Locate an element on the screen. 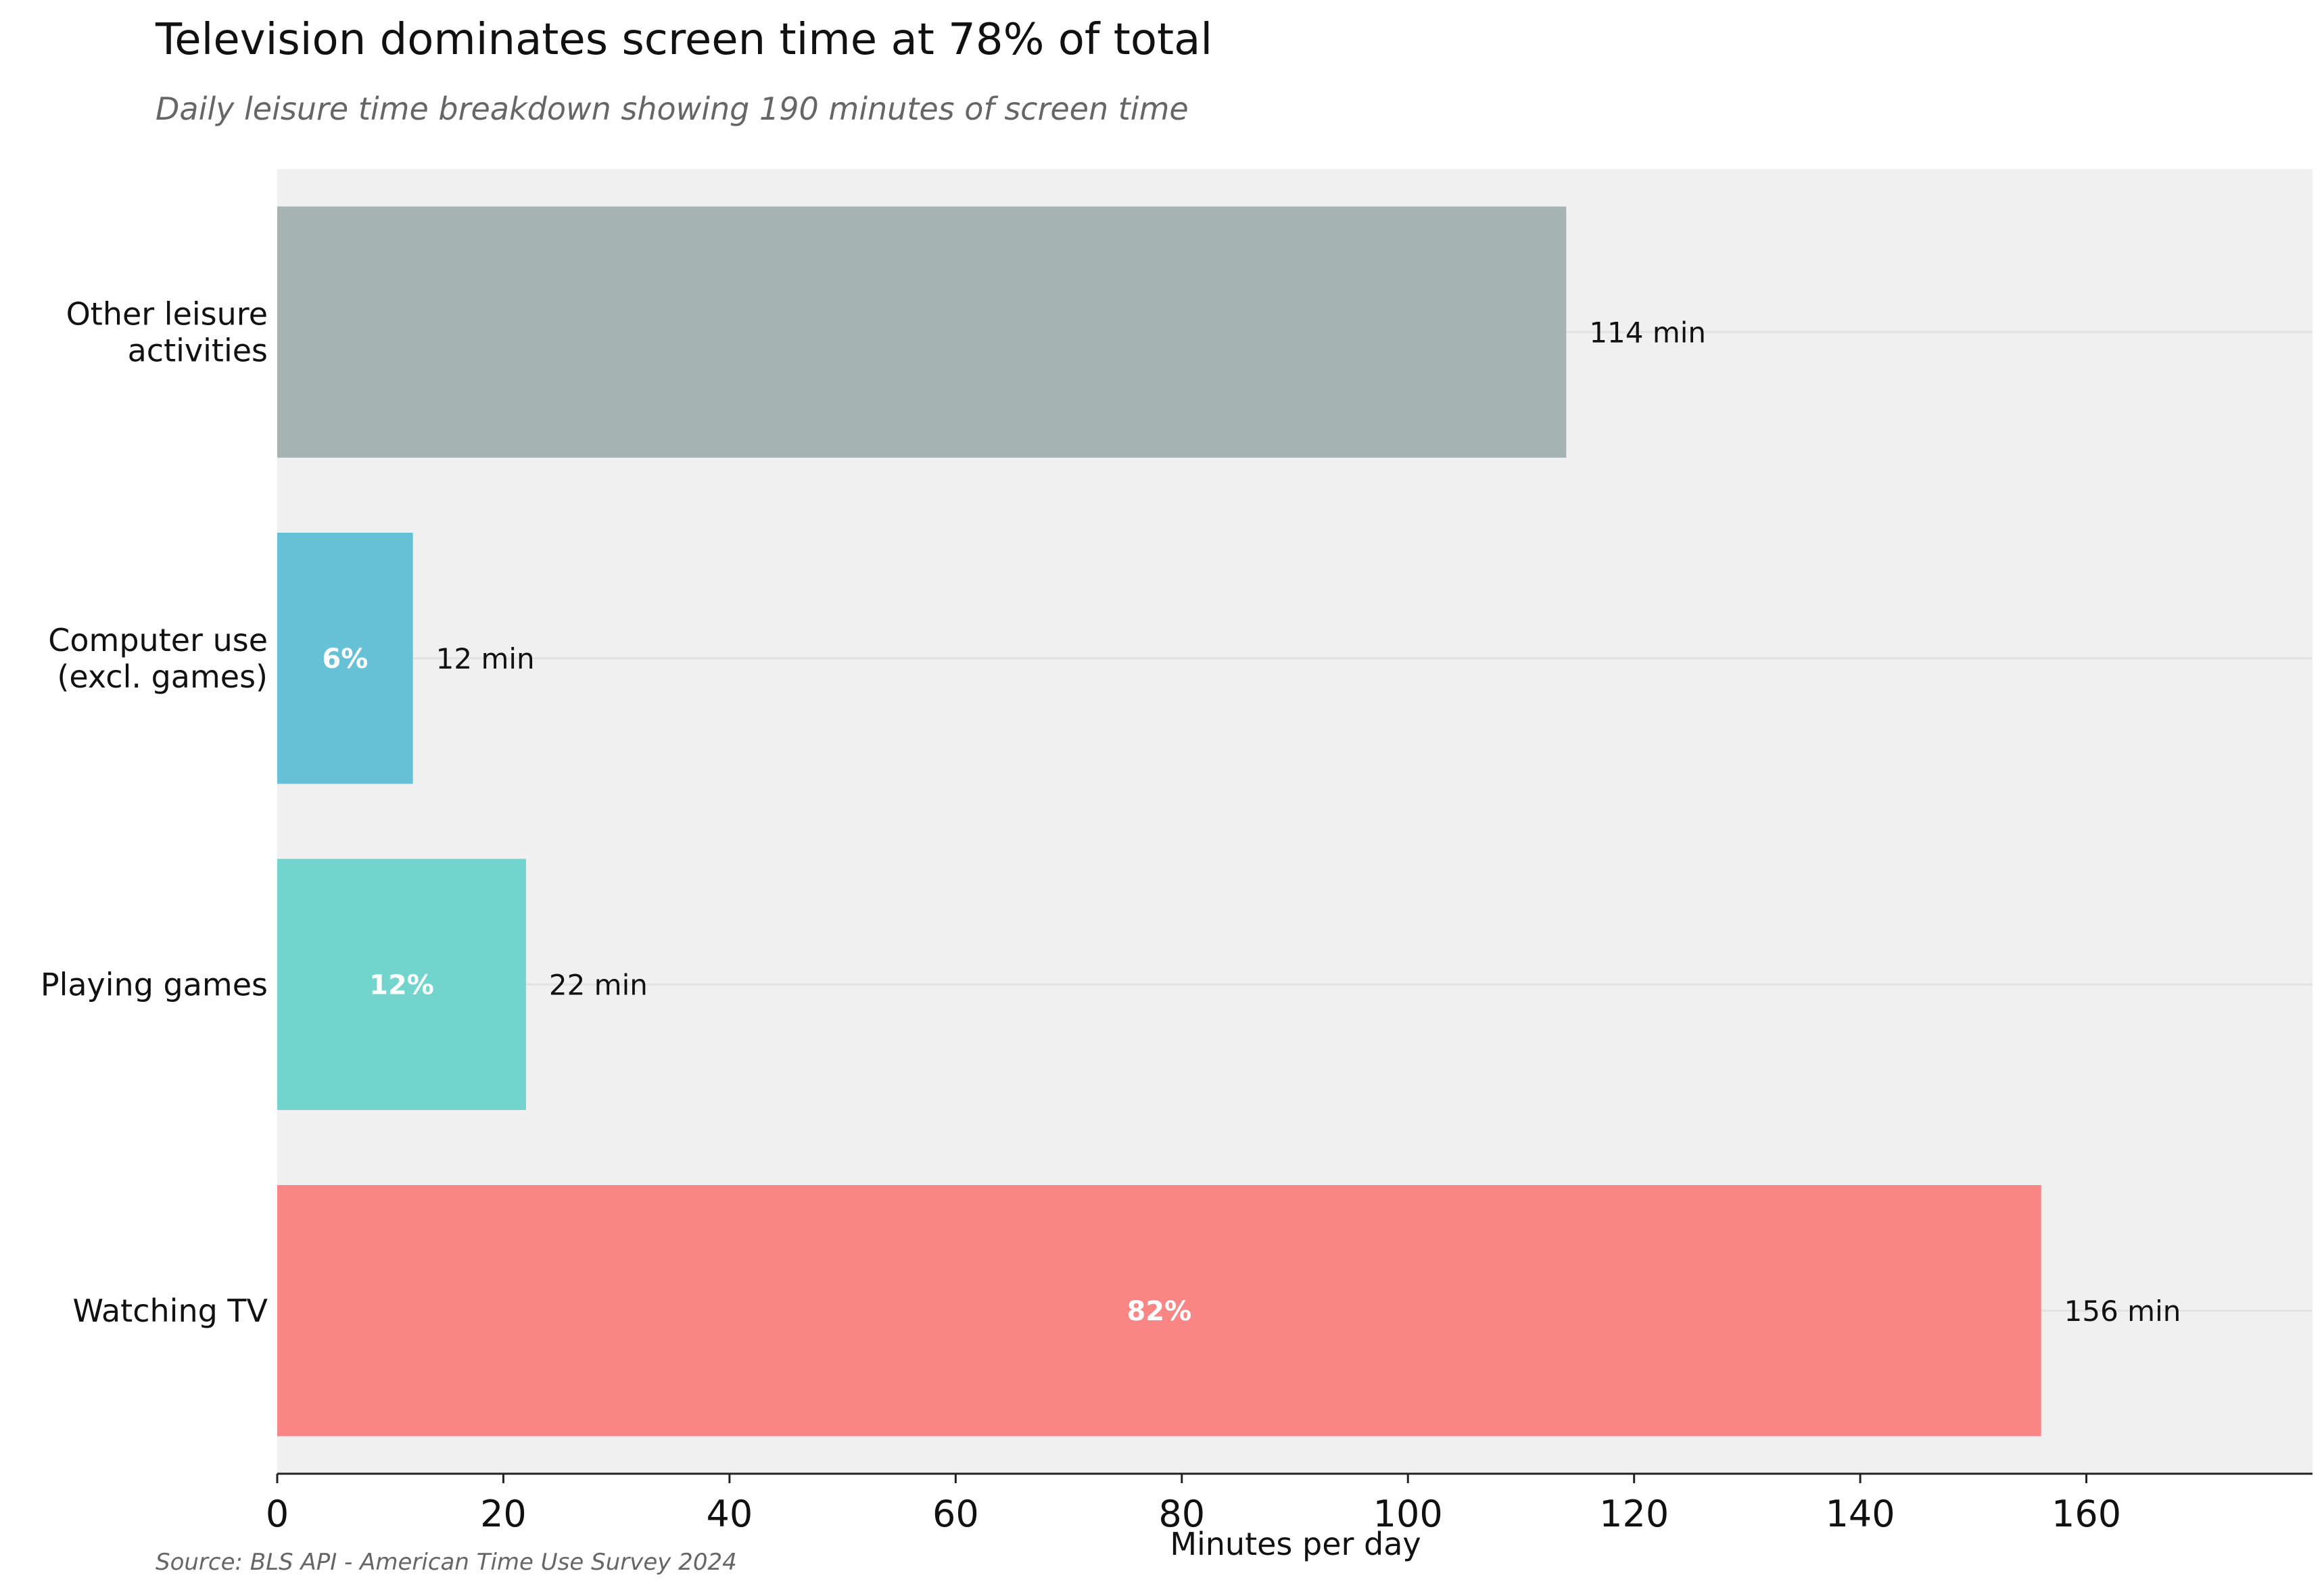  category-label: Watching TV is located at coordinates (170, 1311).